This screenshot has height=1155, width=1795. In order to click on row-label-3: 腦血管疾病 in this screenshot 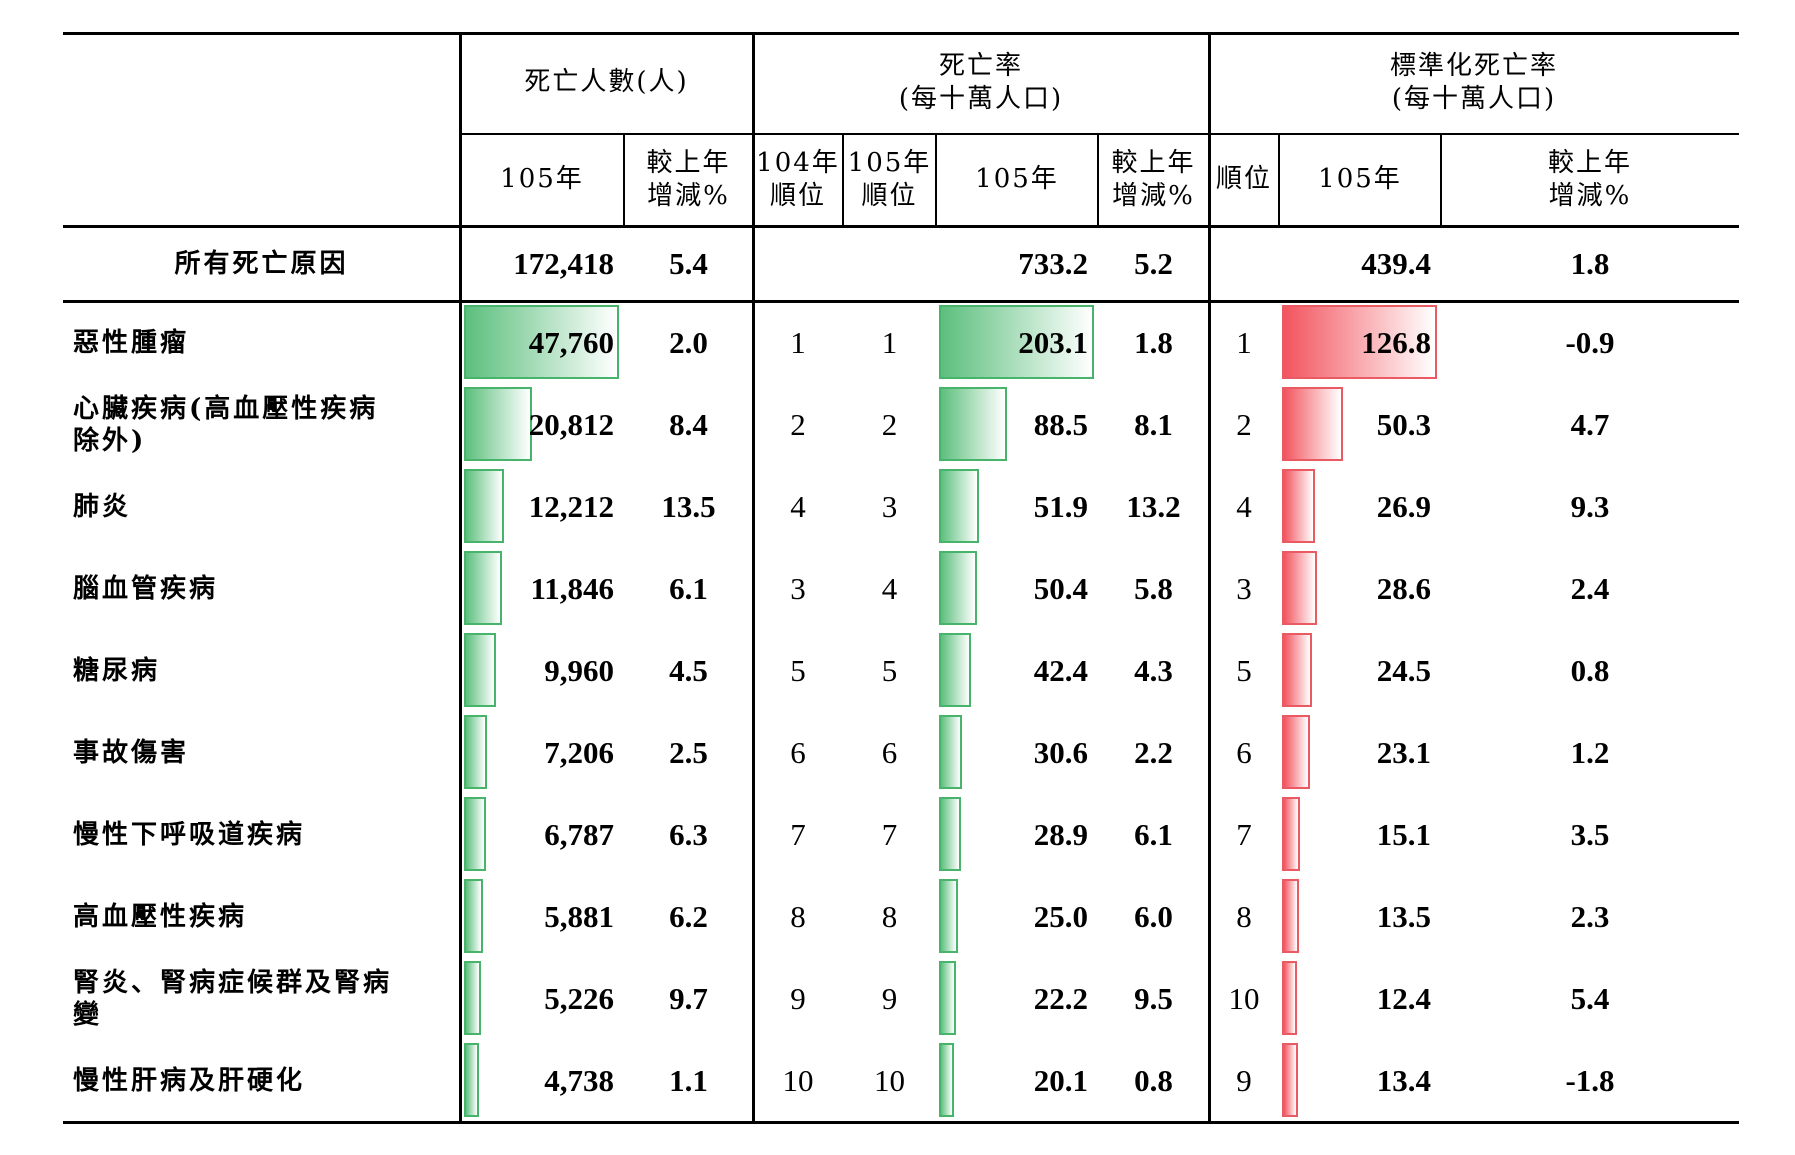, I will do `click(266, 589)`.